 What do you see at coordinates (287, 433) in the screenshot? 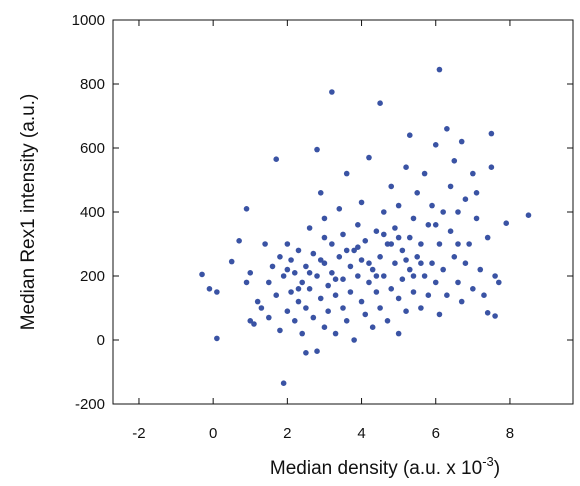
I see `x-tick-label: 2` at bounding box center [287, 433].